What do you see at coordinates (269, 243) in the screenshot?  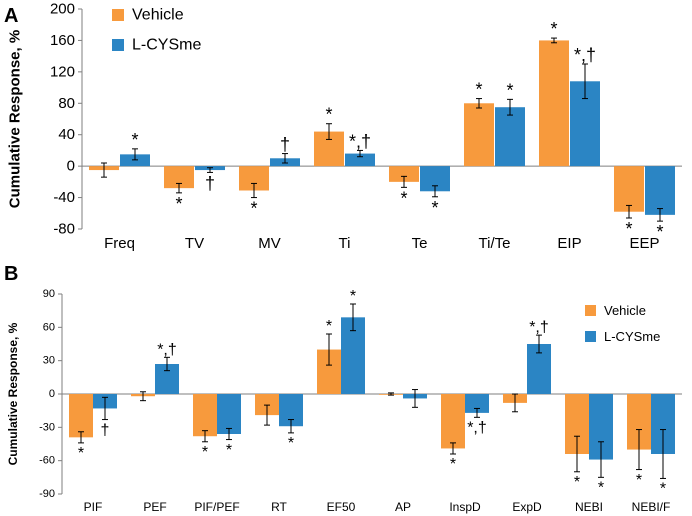 I see `panel-a-category-label: MV` at bounding box center [269, 243].